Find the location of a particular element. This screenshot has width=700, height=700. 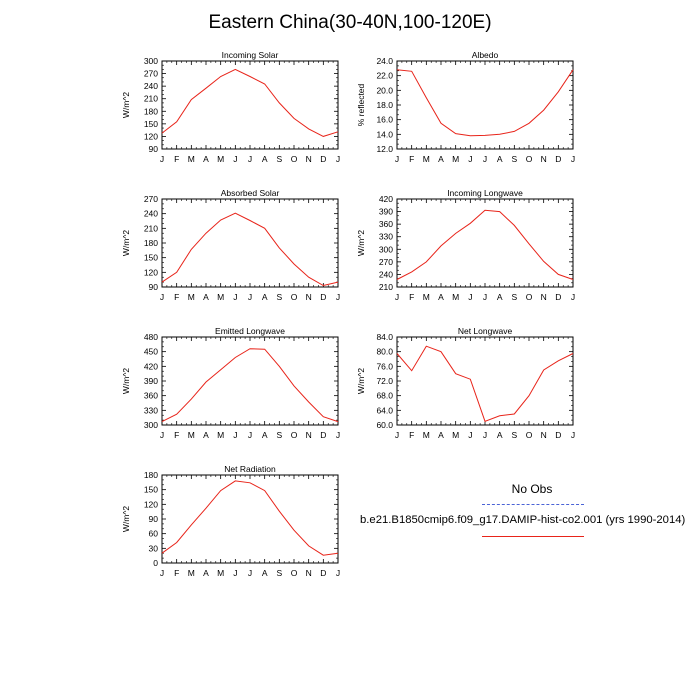

y-tick-label: 240 is located at coordinates (151, 86).